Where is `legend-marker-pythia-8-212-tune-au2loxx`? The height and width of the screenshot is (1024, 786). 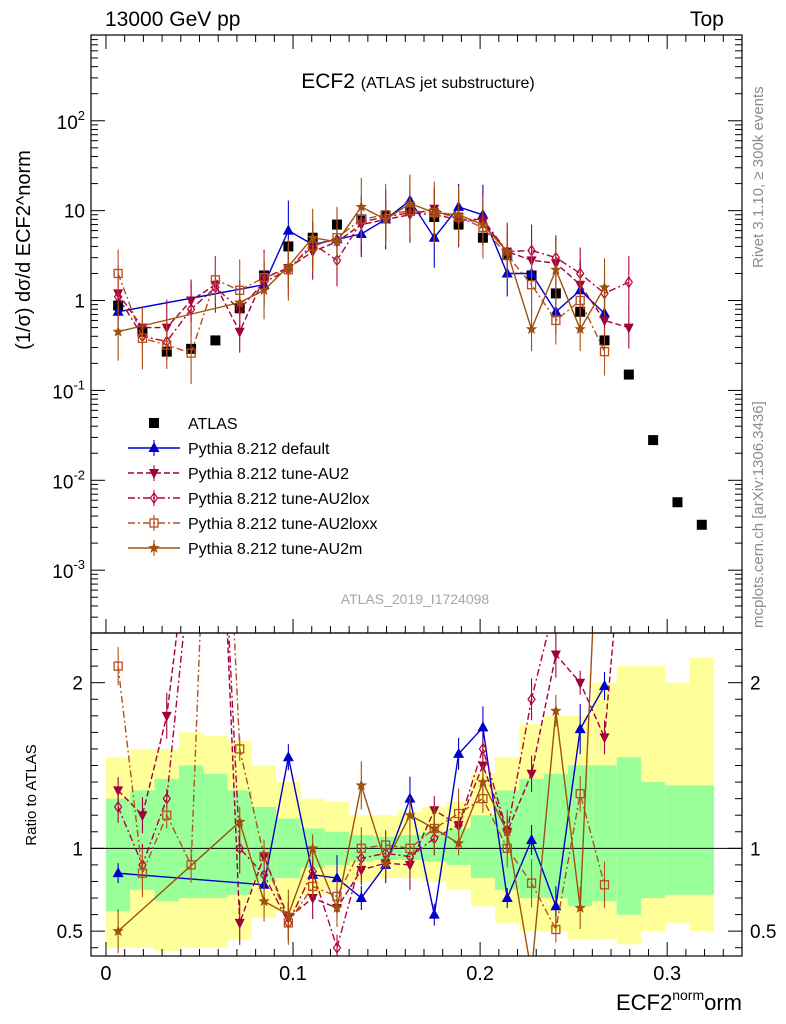 legend-marker-pythia-8-212-tune-au2loxx is located at coordinates (154, 523).